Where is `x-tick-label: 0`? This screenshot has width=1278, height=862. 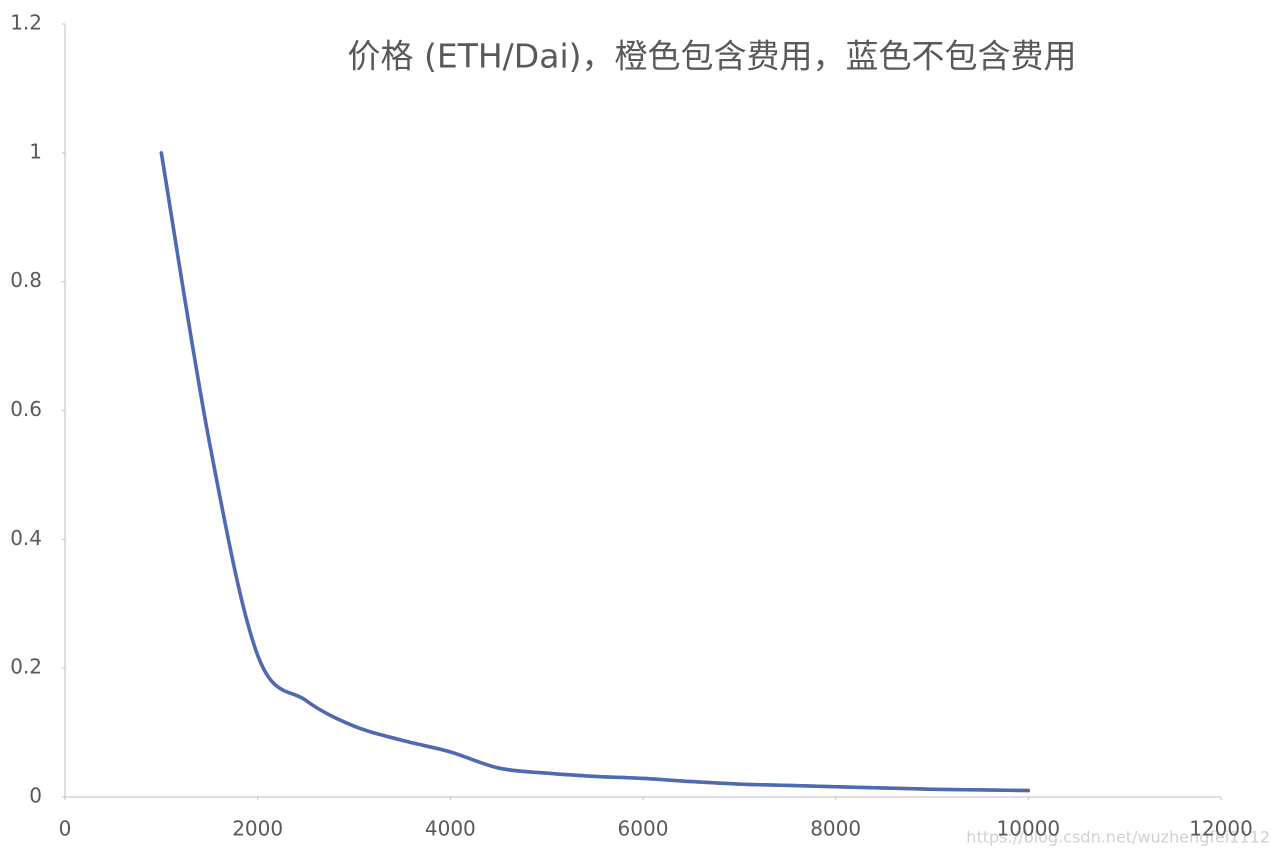
x-tick-label: 0 is located at coordinates (65, 829).